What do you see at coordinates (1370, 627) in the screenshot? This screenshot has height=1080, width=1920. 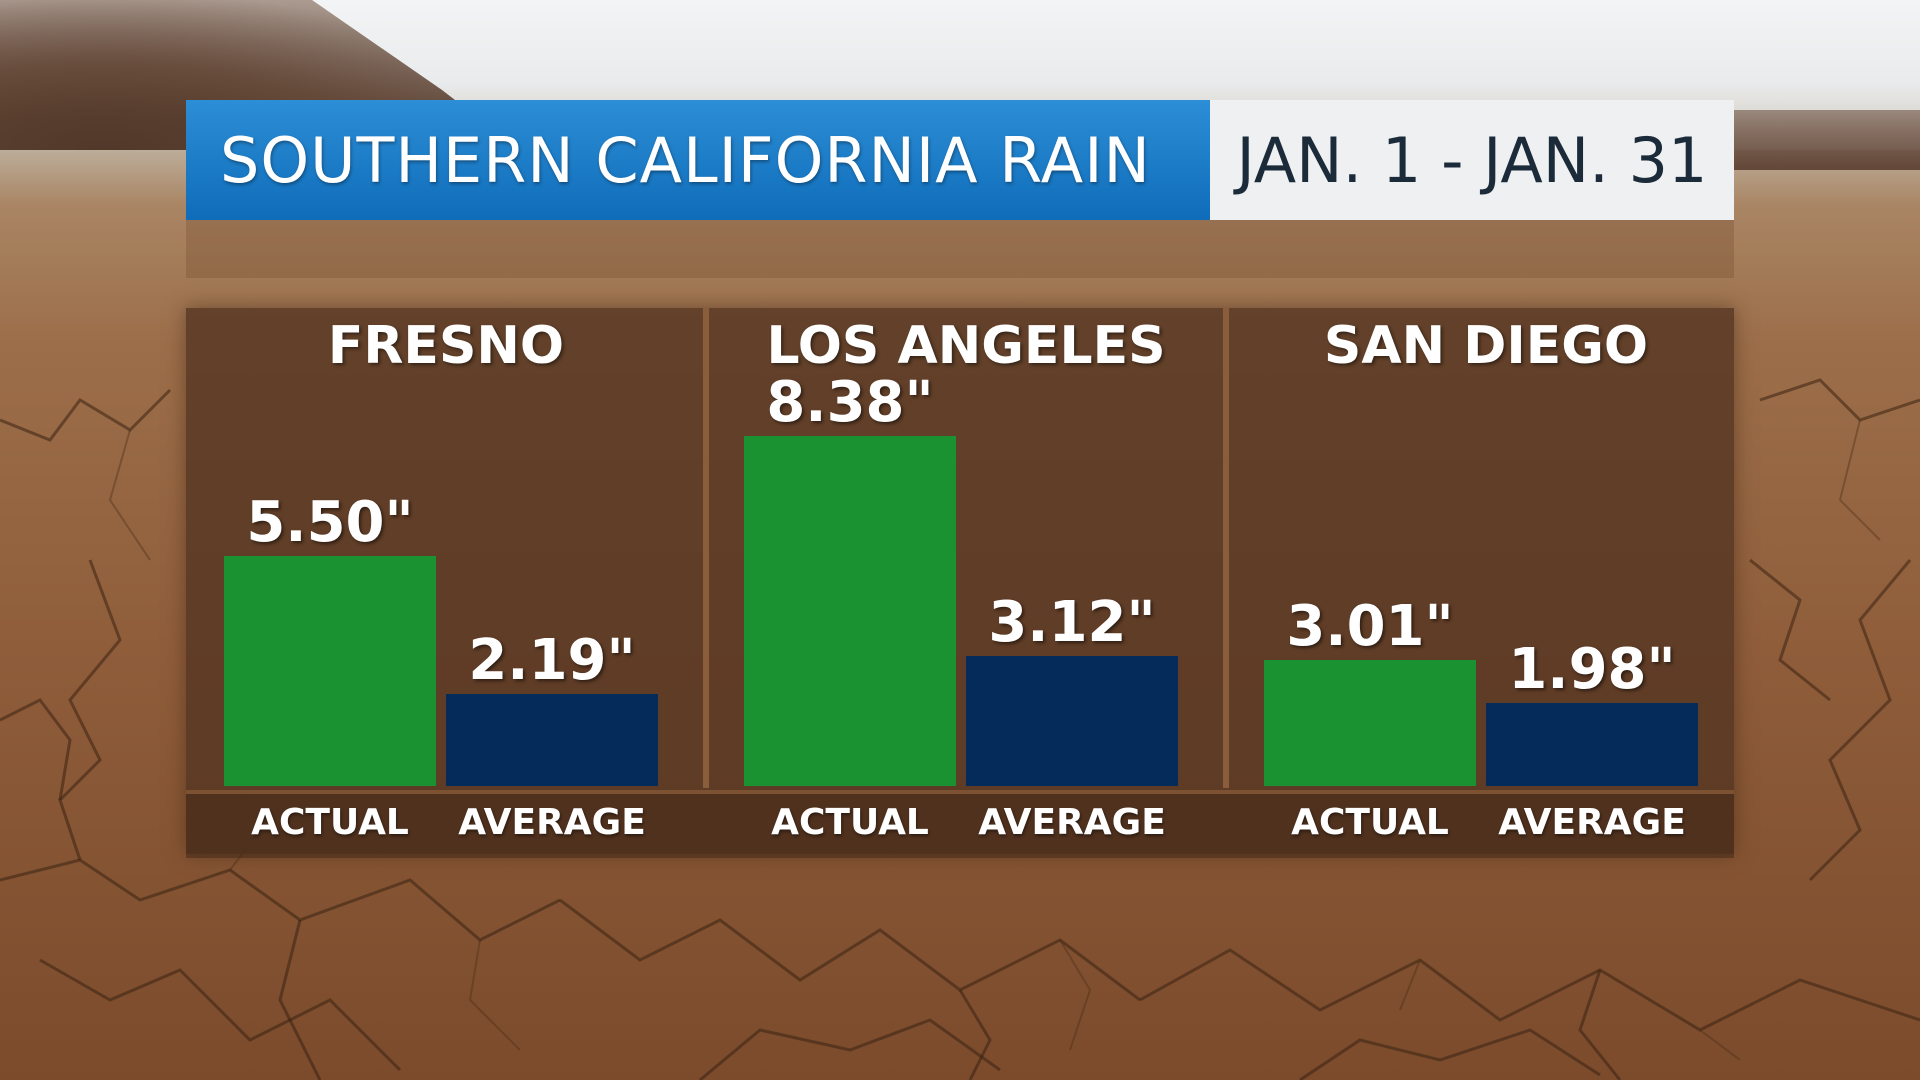 I see `value-label-san-diego-actual: 3.01"` at bounding box center [1370, 627].